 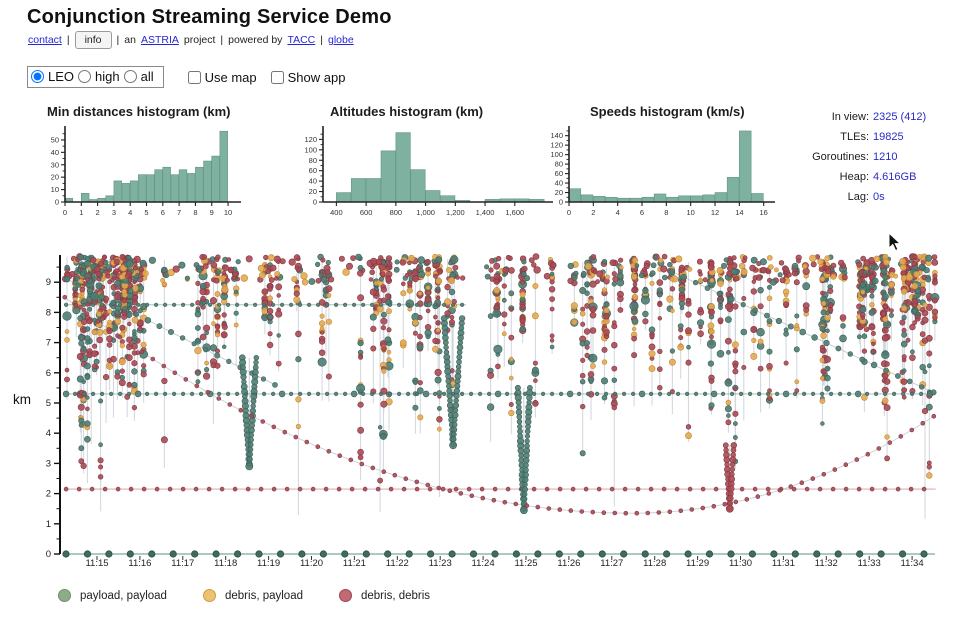 I want to click on radio-option-leo: LEO, so click(x=52, y=76).